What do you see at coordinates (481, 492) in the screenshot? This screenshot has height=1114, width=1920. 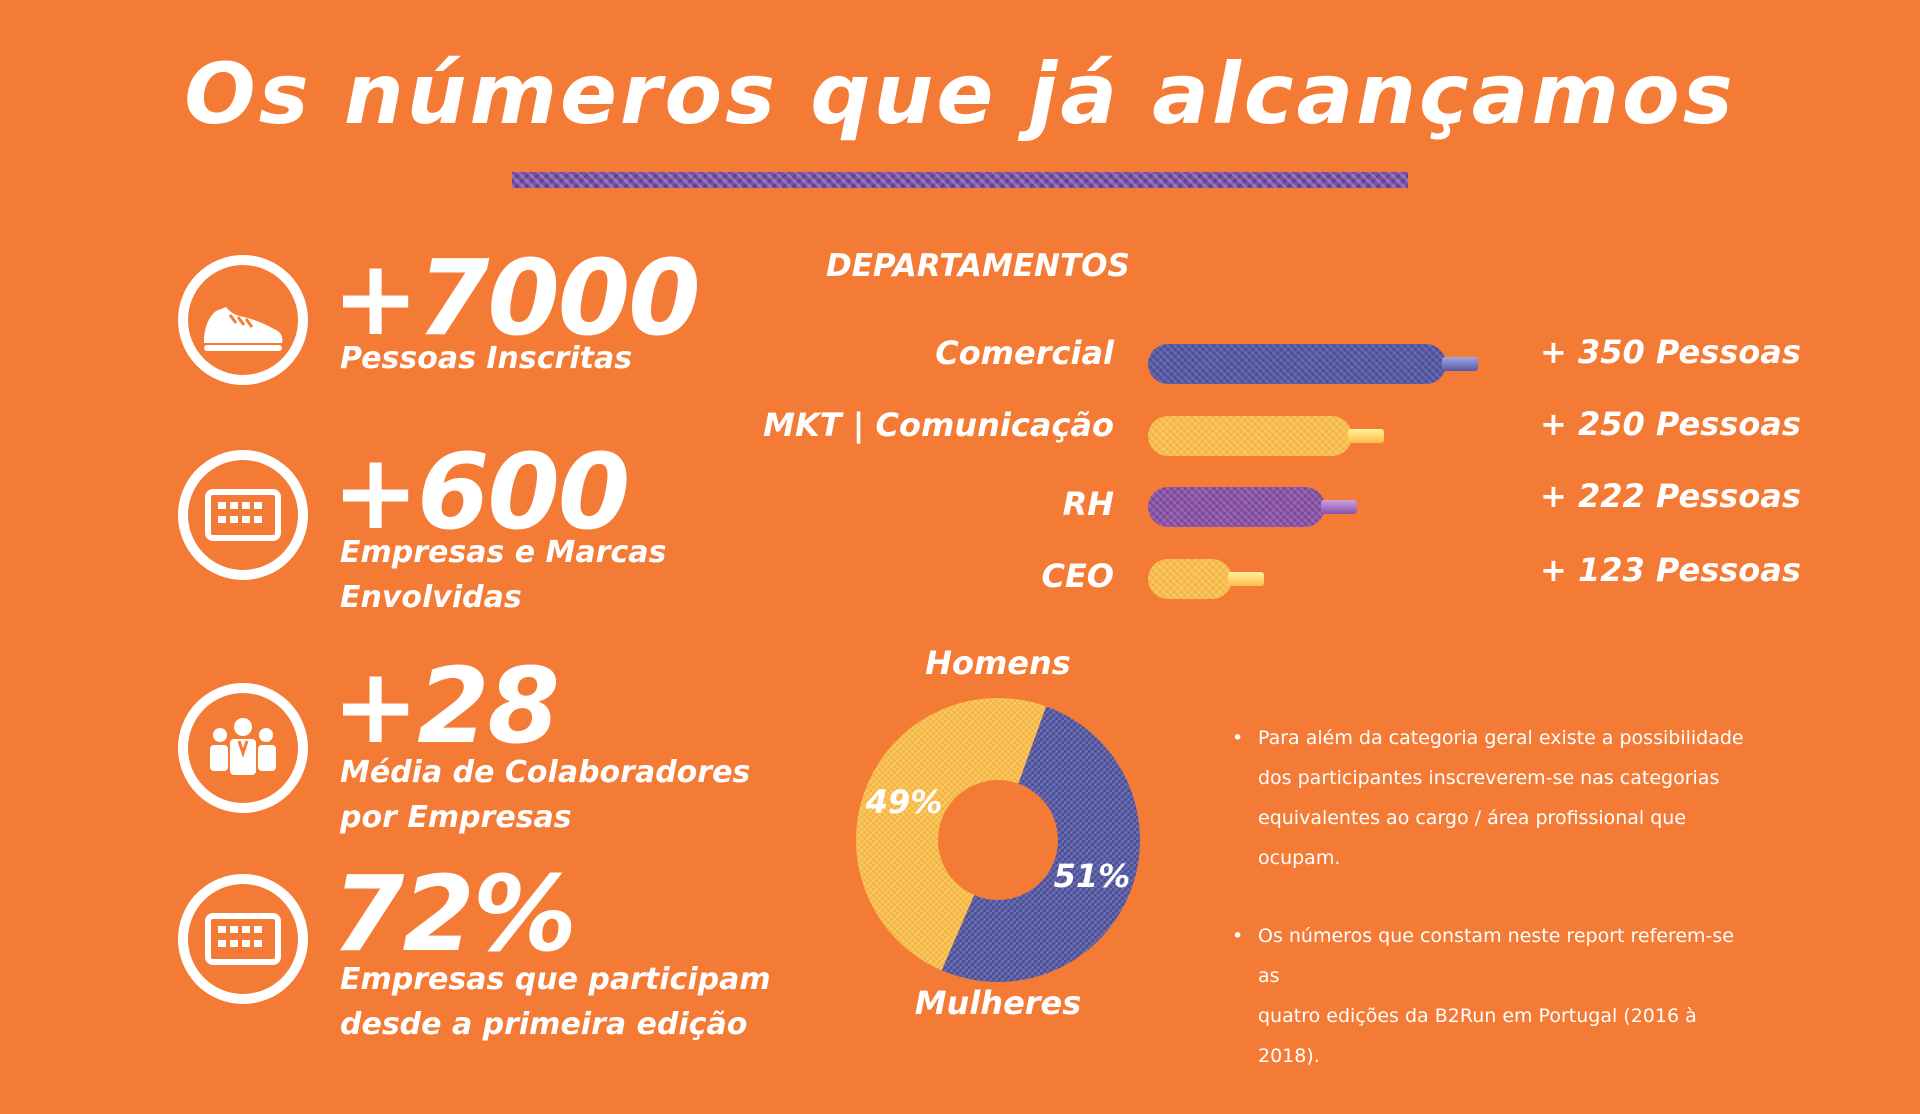 I see `stat-value-empresas: +600` at bounding box center [481, 492].